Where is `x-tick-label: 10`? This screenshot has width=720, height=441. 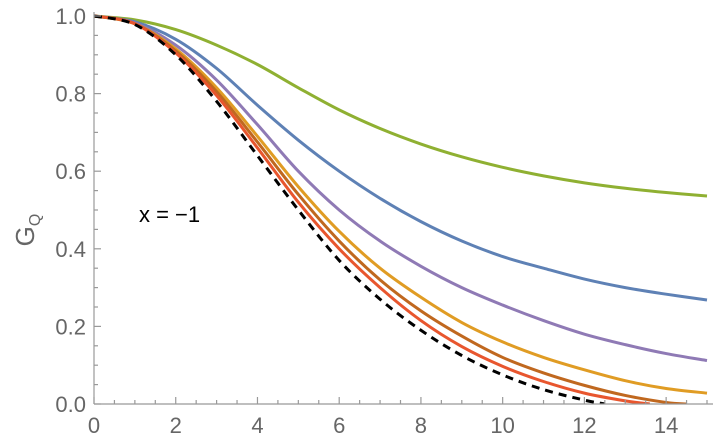 x-tick-label: 10 is located at coordinates (502, 425).